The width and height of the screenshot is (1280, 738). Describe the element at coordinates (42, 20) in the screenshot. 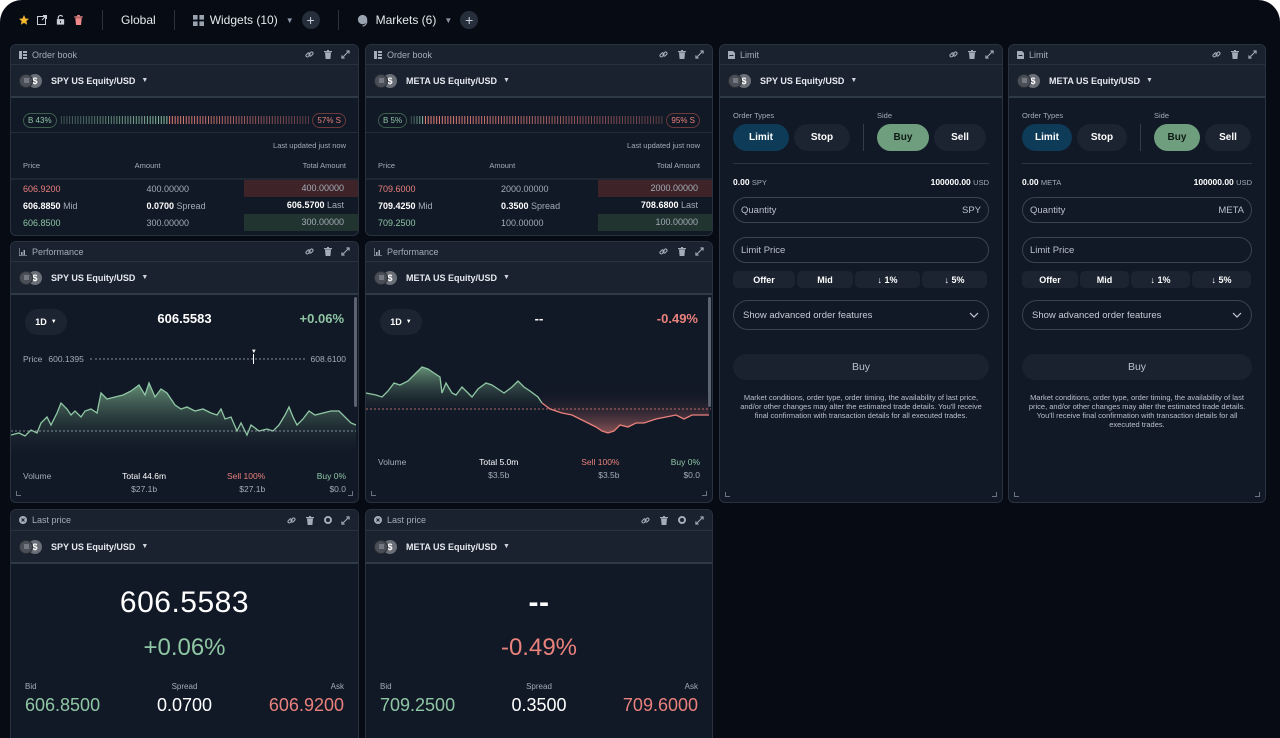

I see `external-link-icon` at that location.